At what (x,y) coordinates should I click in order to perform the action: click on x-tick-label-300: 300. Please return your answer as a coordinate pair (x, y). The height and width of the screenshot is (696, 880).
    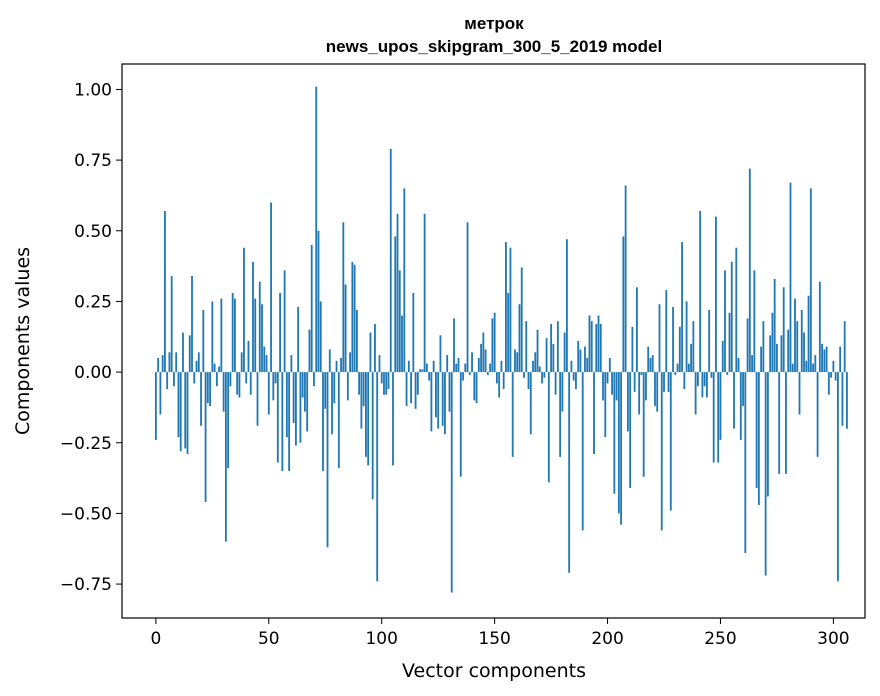
    Looking at the image, I should click on (833, 639).